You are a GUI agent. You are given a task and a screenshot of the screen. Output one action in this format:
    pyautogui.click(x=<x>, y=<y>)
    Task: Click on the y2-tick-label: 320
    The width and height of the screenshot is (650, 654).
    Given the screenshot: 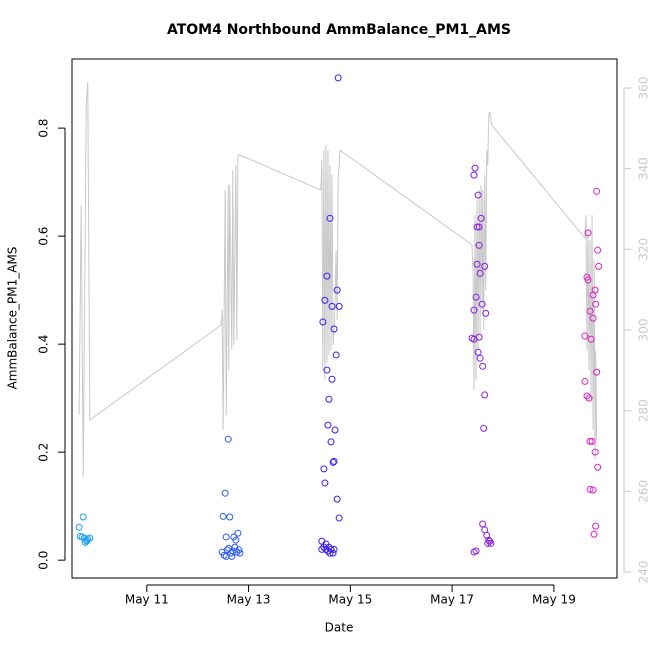 What is the action you would take?
    pyautogui.click(x=643, y=249)
    